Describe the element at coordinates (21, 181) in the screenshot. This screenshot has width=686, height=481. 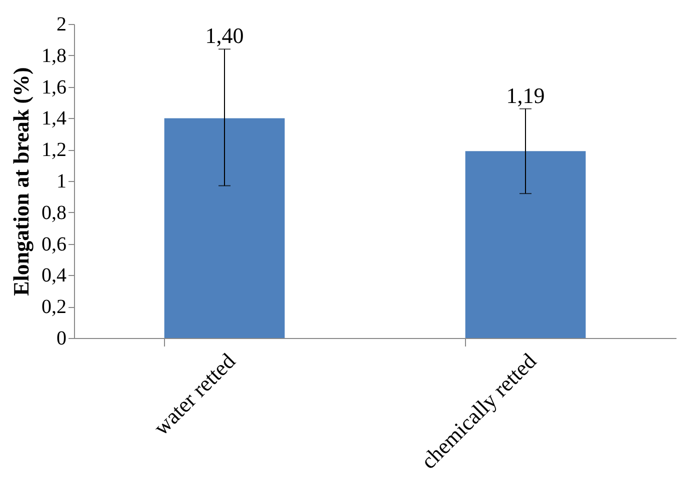
I see `y-axis-title: Elongation at break (%)` at that location.